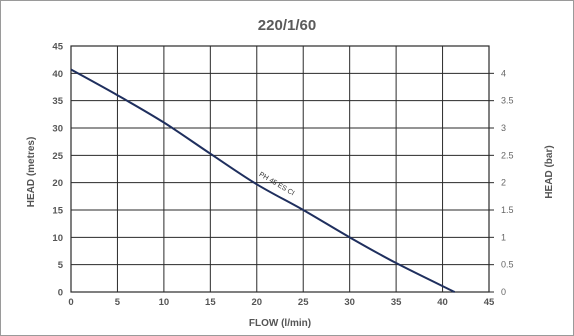  I want to click on y-tick-label: 15, so click(57, 211).